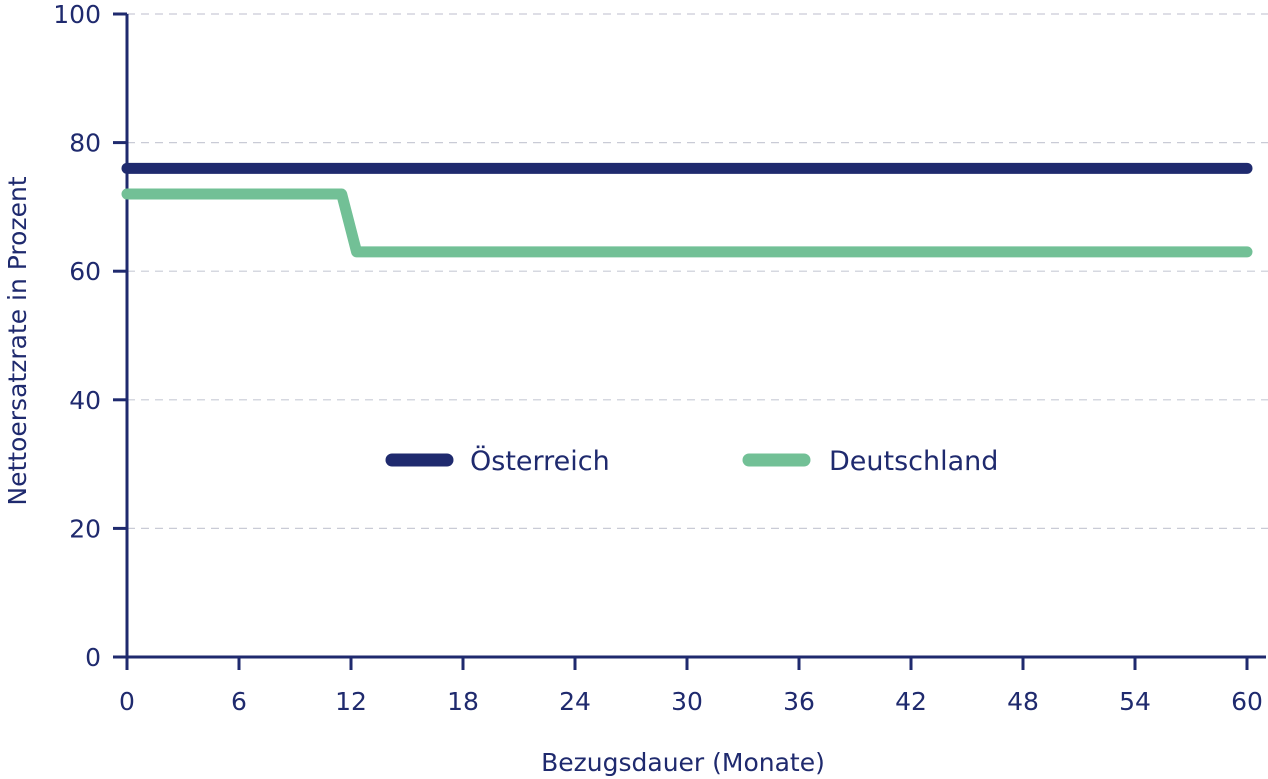 Image resolution: width=1268 pixels, height=779 pixels. I want to click on x-tick-label-0: 0, so click(127, 701).